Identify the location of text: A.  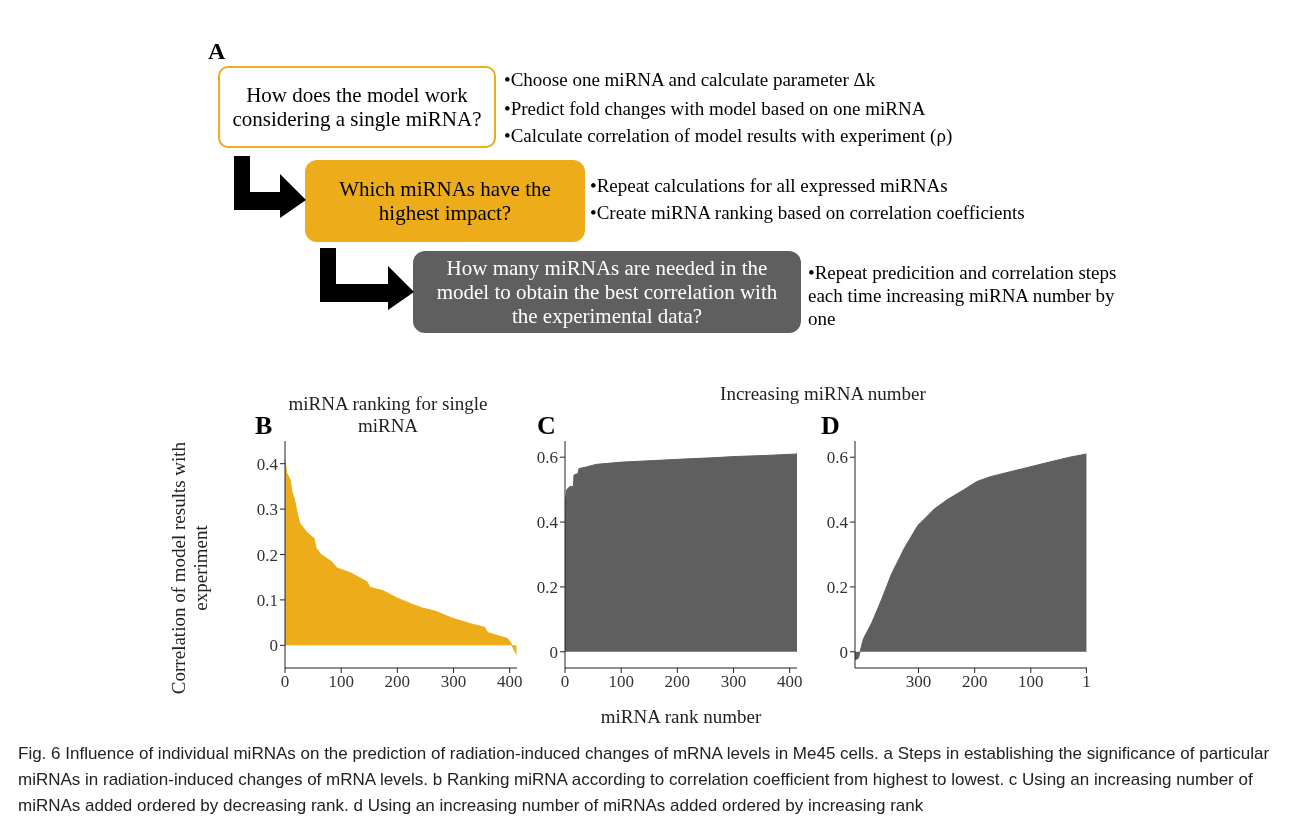
(217, 51).